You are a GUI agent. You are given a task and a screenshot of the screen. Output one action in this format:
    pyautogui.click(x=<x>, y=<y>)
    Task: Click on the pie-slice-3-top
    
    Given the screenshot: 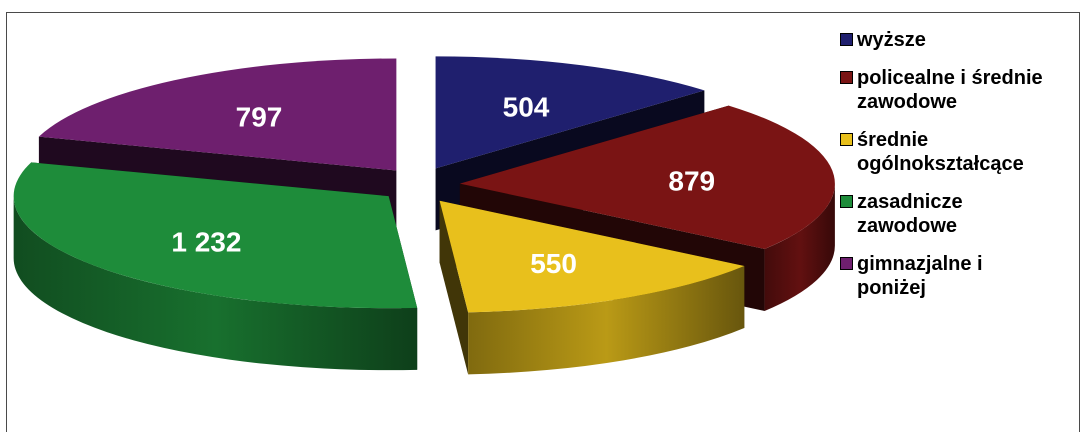 What is the action you would take?
    pyautogui.click(x=215, y=235)
    